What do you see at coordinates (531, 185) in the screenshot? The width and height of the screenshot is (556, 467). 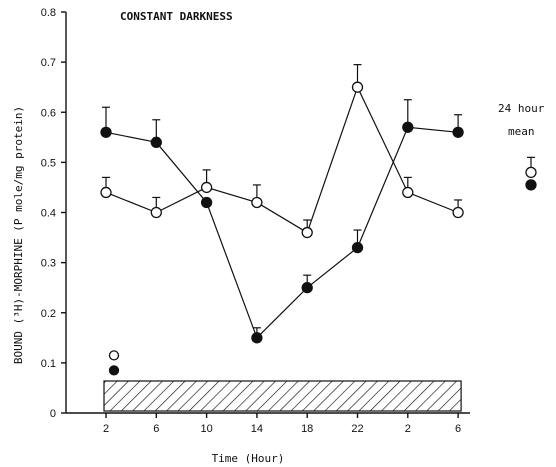 I see `mean-filled-marker` at bounding box center [531, 185].